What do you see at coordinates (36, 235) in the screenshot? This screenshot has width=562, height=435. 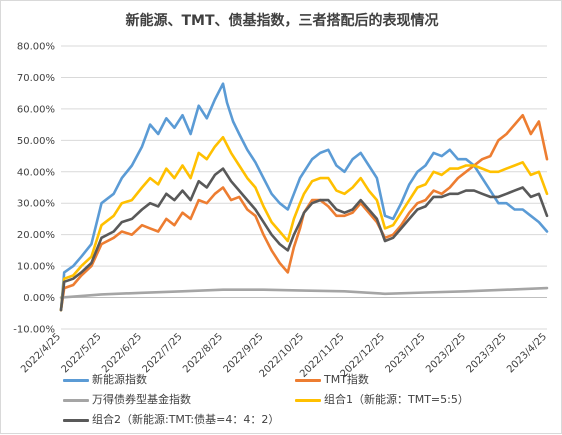 I see `y-tick-label: 20.00%` at bounding box center [36, 235].